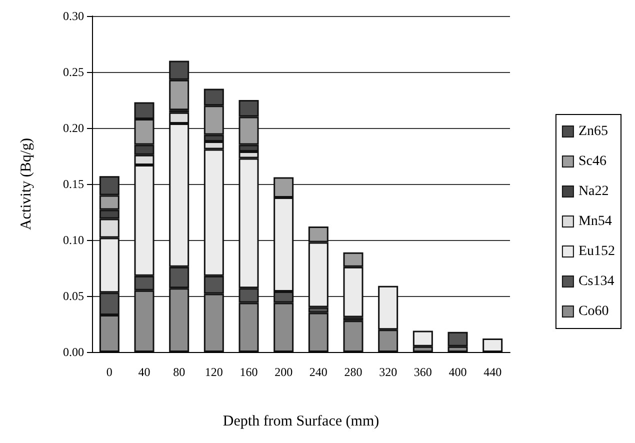  Describe the element at coordinates (318, 372) in the screenshot. I see `x-tick-label: 240` at that location.